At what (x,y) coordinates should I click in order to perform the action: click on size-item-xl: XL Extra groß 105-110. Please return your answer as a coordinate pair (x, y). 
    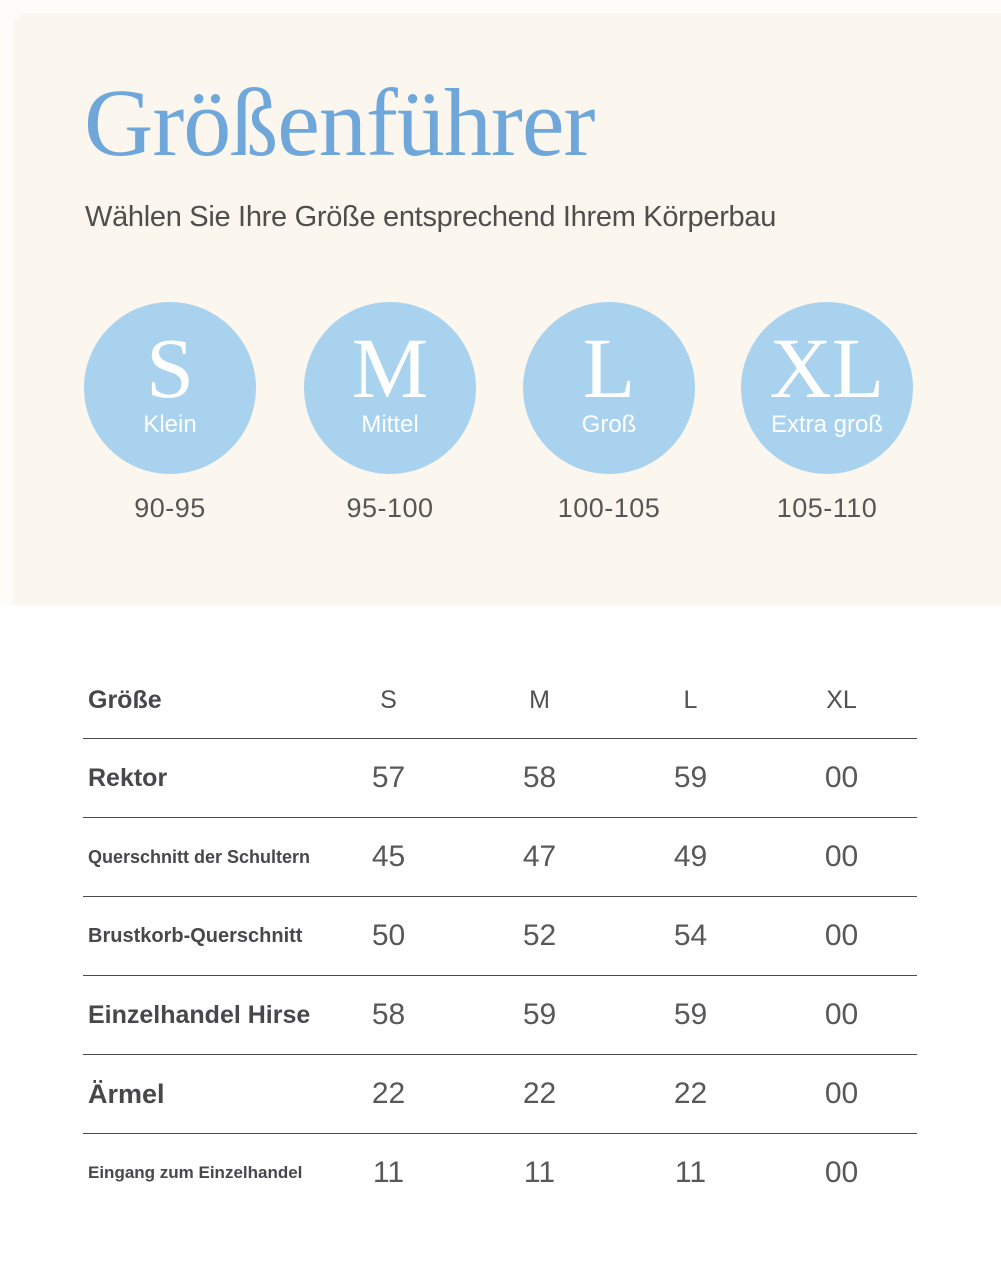
    Looking at the image, I should click on (827, 413).